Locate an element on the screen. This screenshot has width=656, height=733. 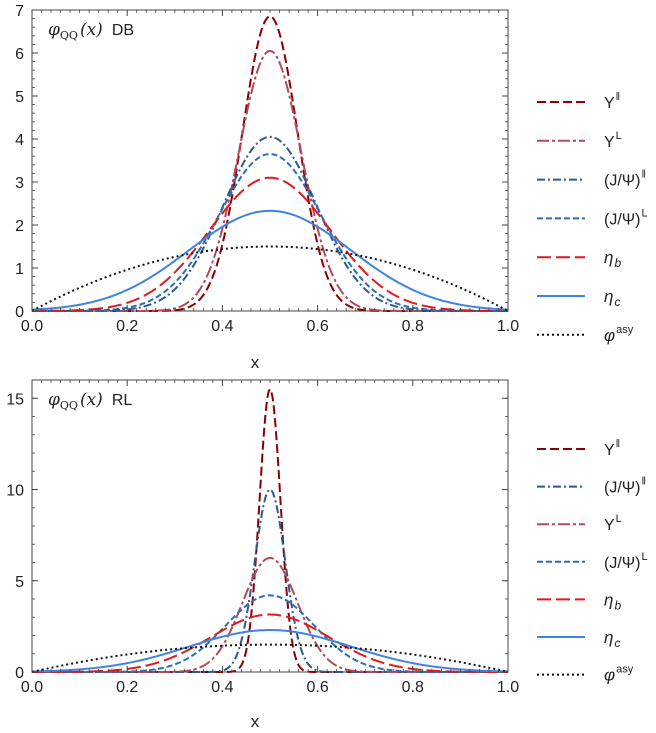
y-tick-label: 6 is located at coordinates (19, 54).